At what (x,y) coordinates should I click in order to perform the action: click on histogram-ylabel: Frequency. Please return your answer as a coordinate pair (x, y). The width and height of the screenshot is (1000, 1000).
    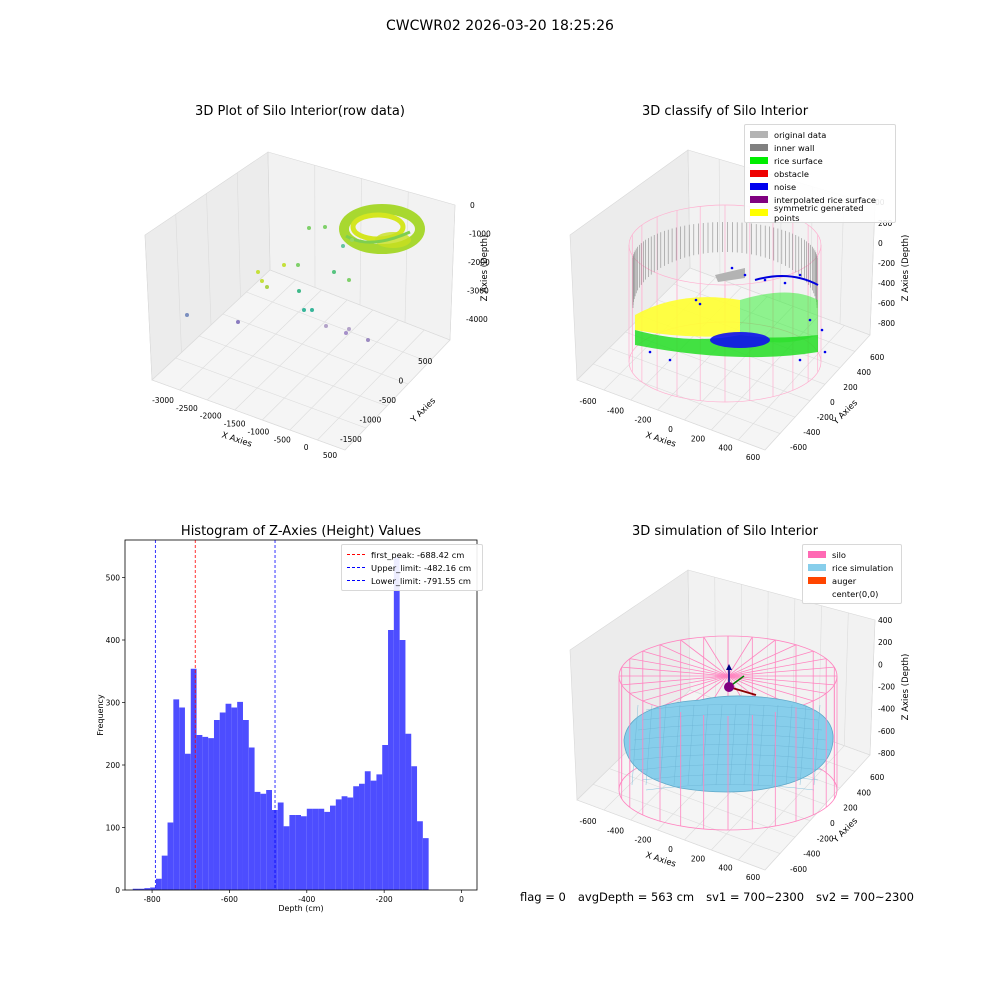
    Looking at the image, I should click on (100, 715).